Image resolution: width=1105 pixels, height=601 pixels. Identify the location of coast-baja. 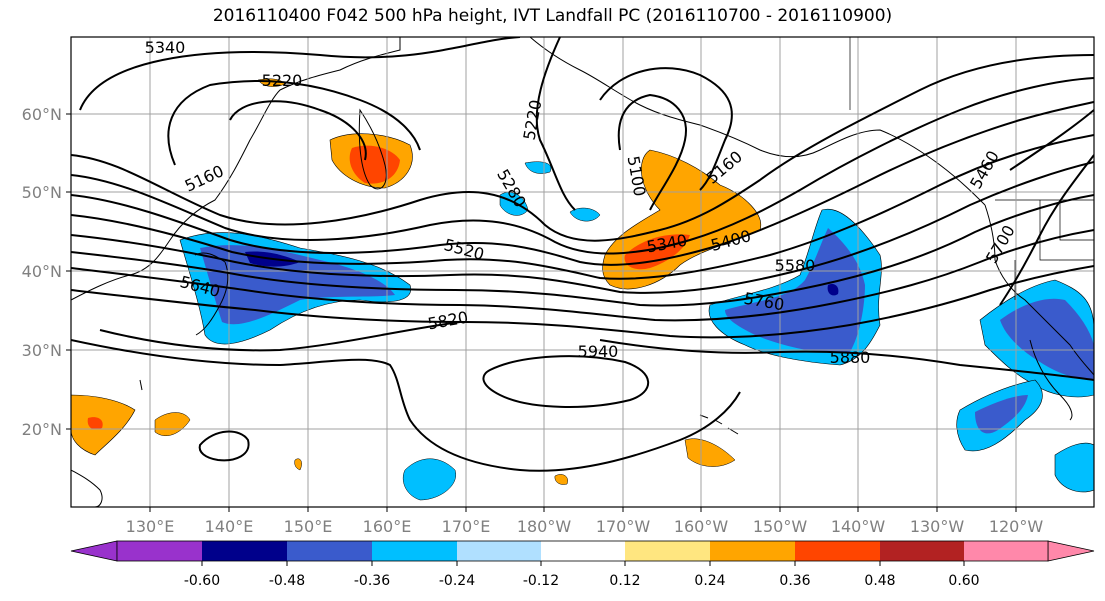
(1051, 380).